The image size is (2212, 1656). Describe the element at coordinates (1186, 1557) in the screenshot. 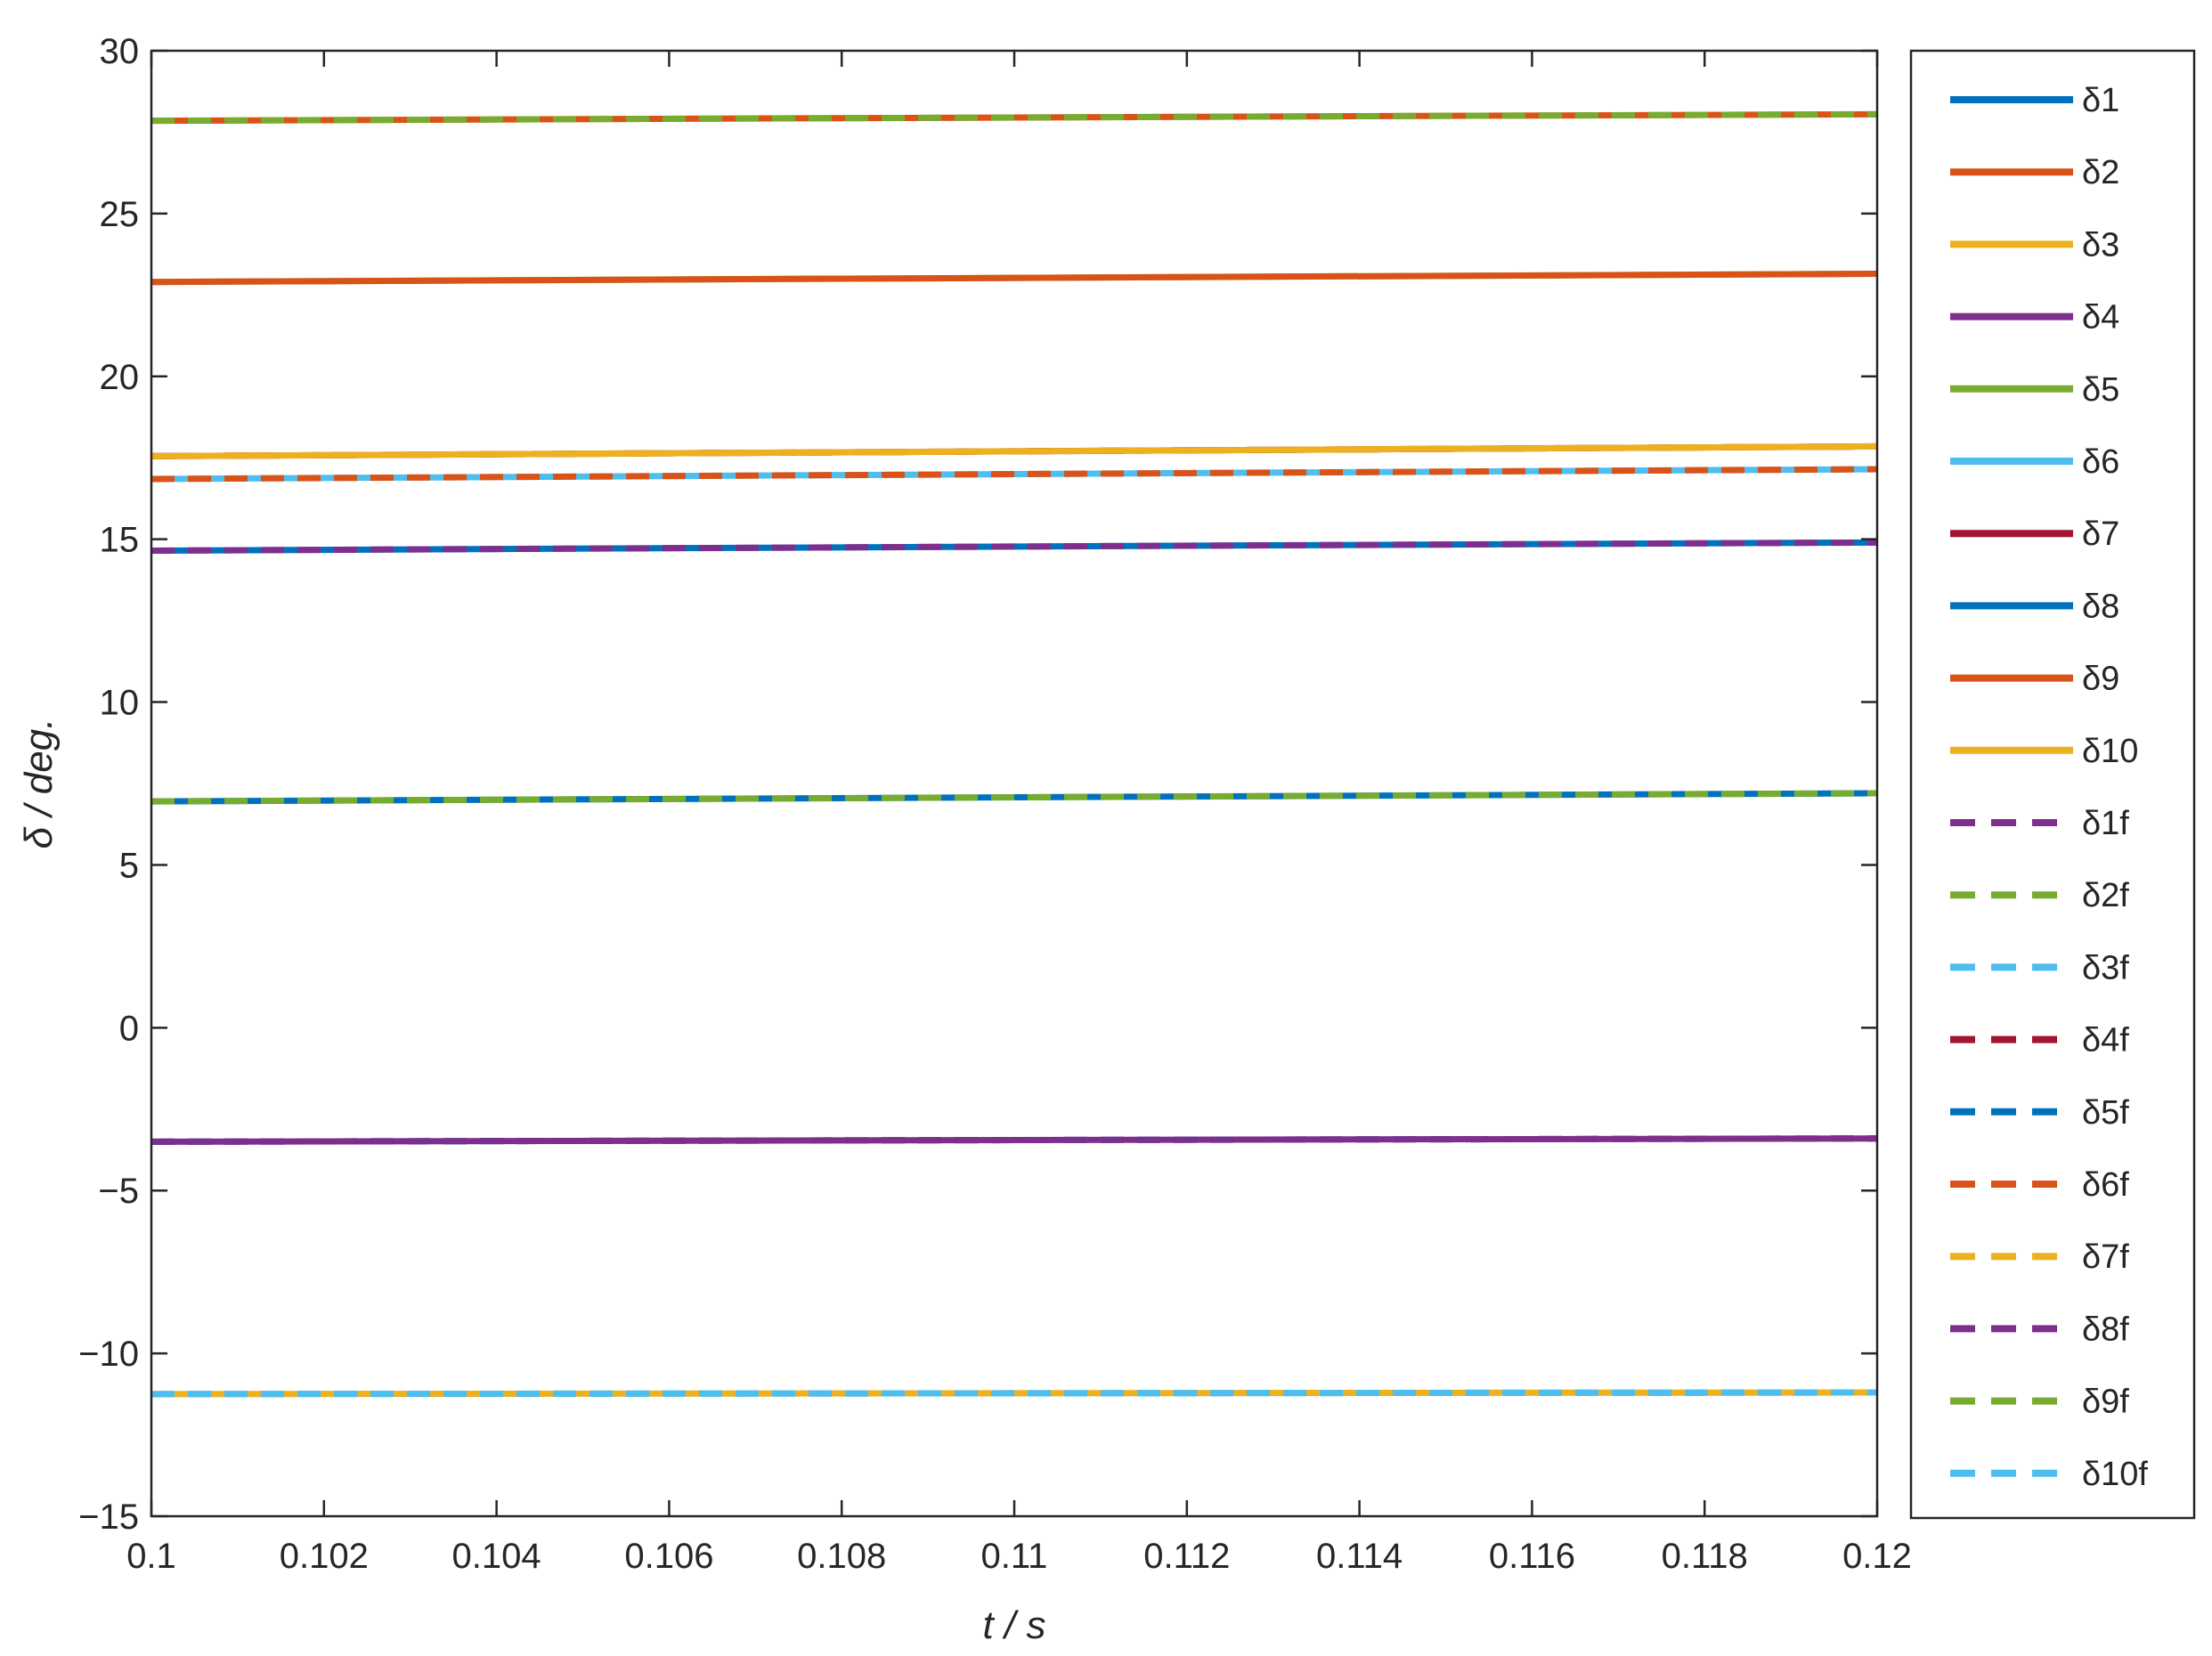

I see `x-tick-label: 0.112` at that location.